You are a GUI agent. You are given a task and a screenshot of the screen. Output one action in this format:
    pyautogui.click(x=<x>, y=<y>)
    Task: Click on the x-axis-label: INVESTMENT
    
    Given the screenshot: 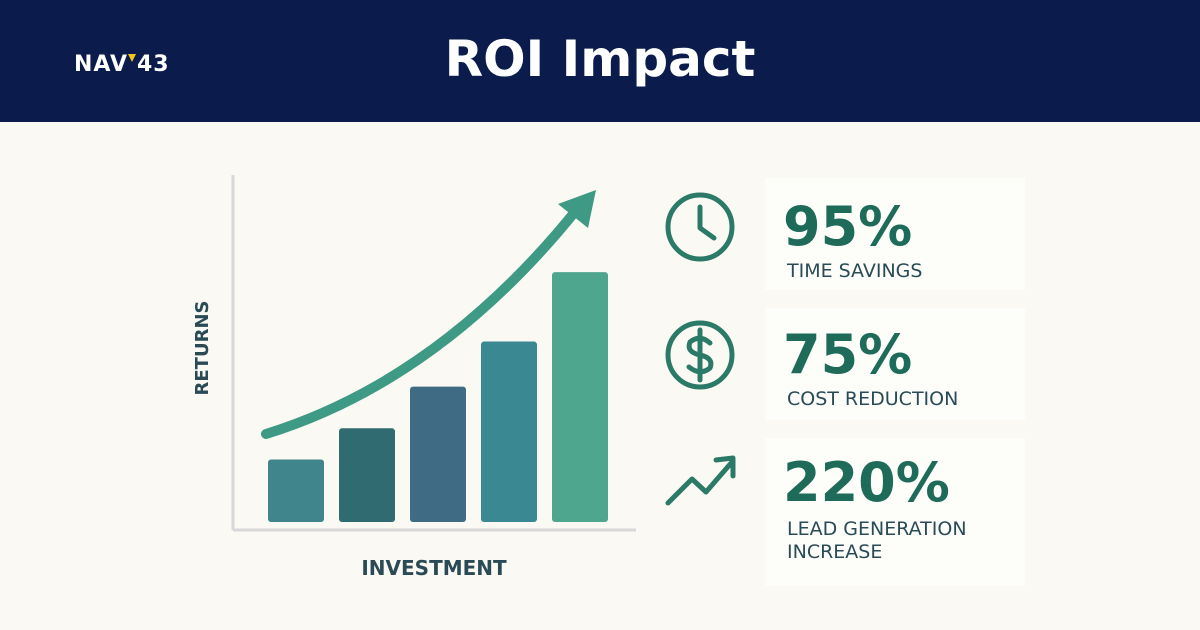 What is the action you would take?
    pyautogui.click(x=434, y=568)
    